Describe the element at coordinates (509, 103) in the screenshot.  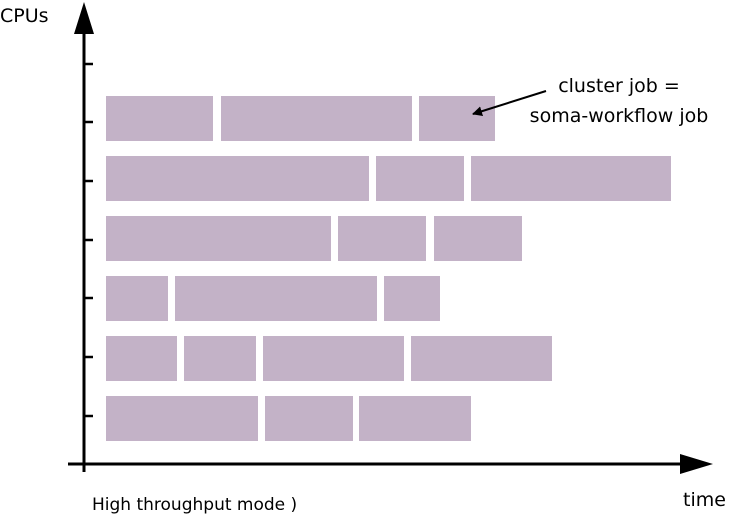
I see `annotation-arrow` at that location.